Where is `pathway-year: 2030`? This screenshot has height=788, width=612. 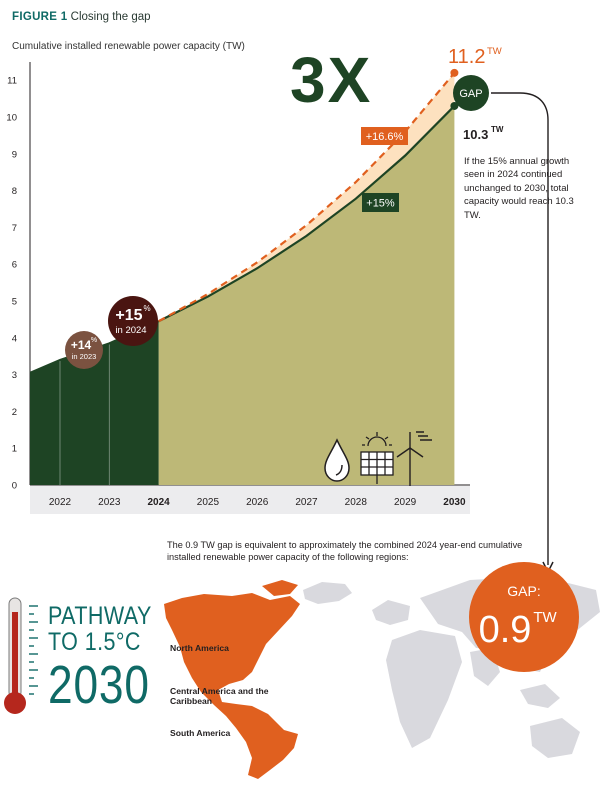 pathway-year: 2030 is located at coordinates (99, 685).